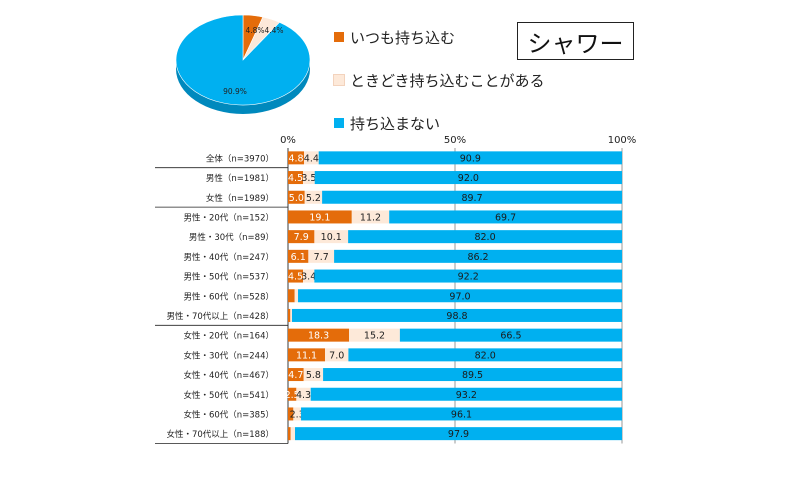  What do you see at coordinates (296, 198) in the screenshot?
I see `bar-label-2-0: 5.0` at bounding box center [296, 198].